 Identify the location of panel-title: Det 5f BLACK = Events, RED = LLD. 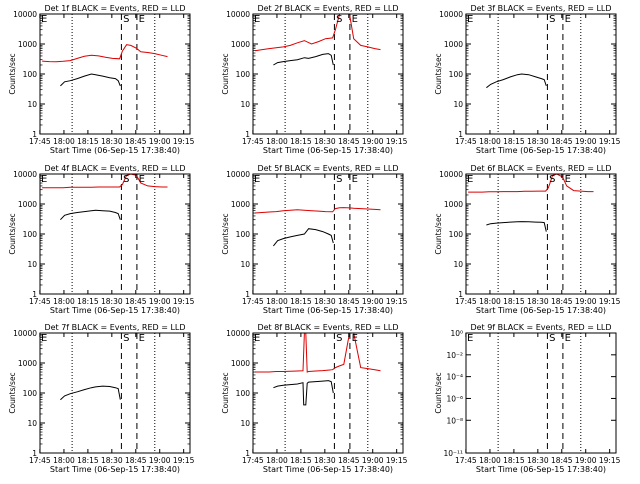
(327, 168).